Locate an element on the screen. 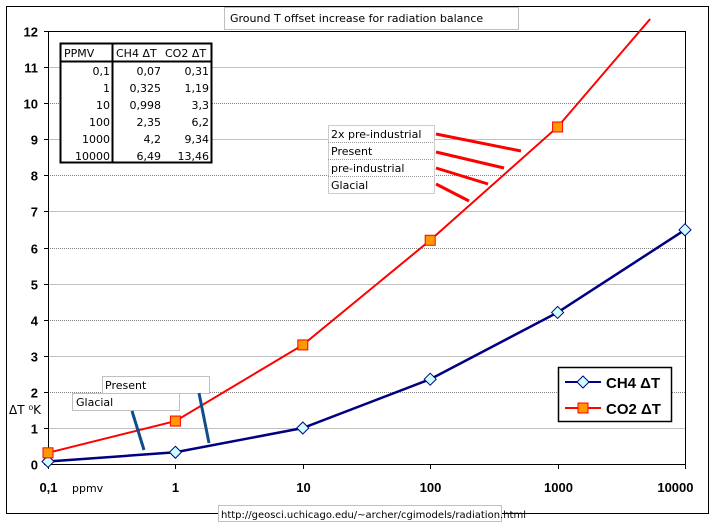 This screenshot has width=716, height=522. table-border is located at coordinates (136, 103).